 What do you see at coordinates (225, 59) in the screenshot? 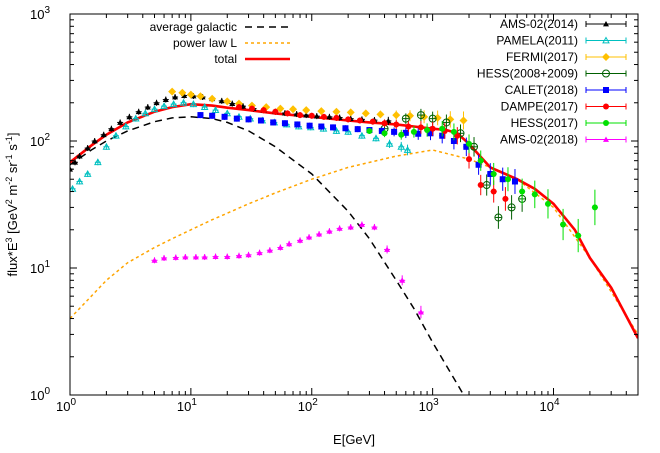
I see `legend-label: total` at bounding box center [225, 59].